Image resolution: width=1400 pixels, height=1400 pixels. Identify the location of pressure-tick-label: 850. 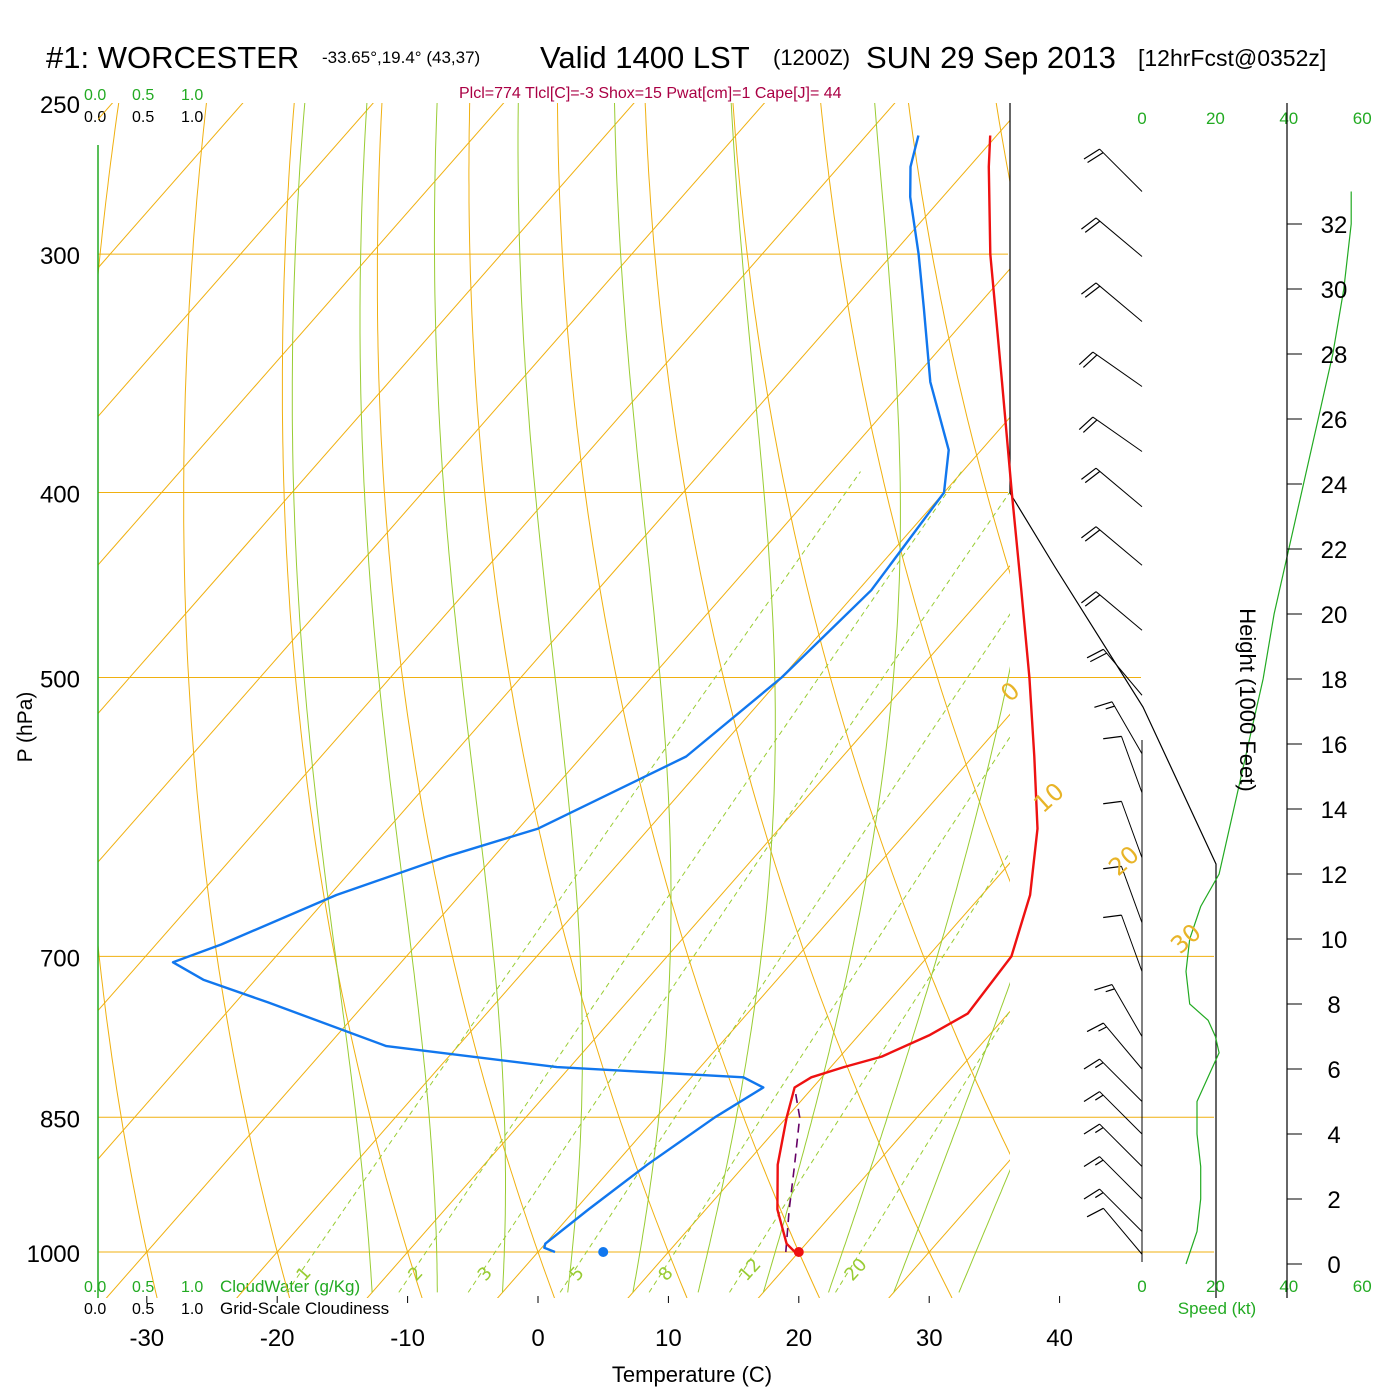
(60, 1119).